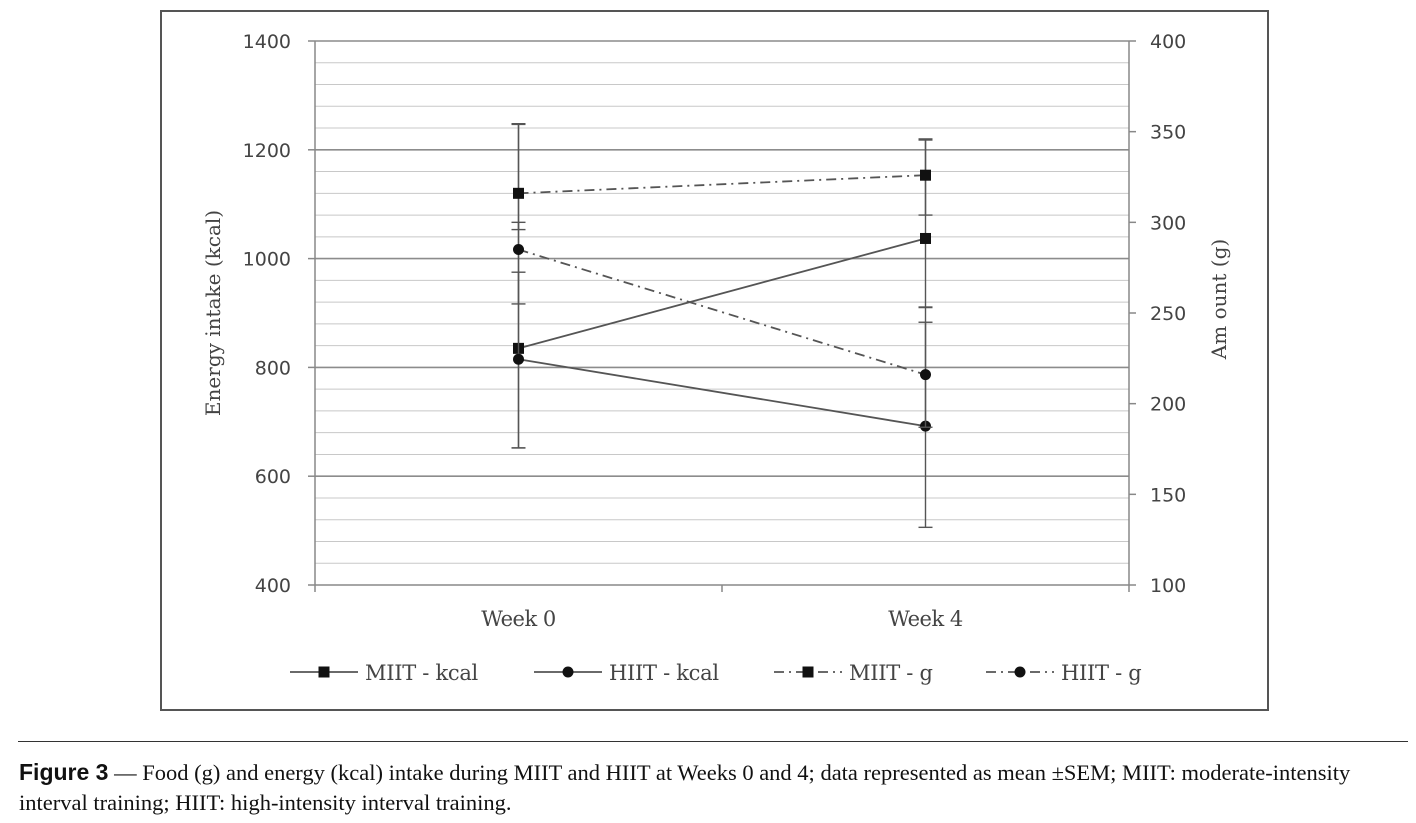  Describe the element at coordinates (722, 393) in the screenshot. I see `series-line-hiit-kcal` at that location.